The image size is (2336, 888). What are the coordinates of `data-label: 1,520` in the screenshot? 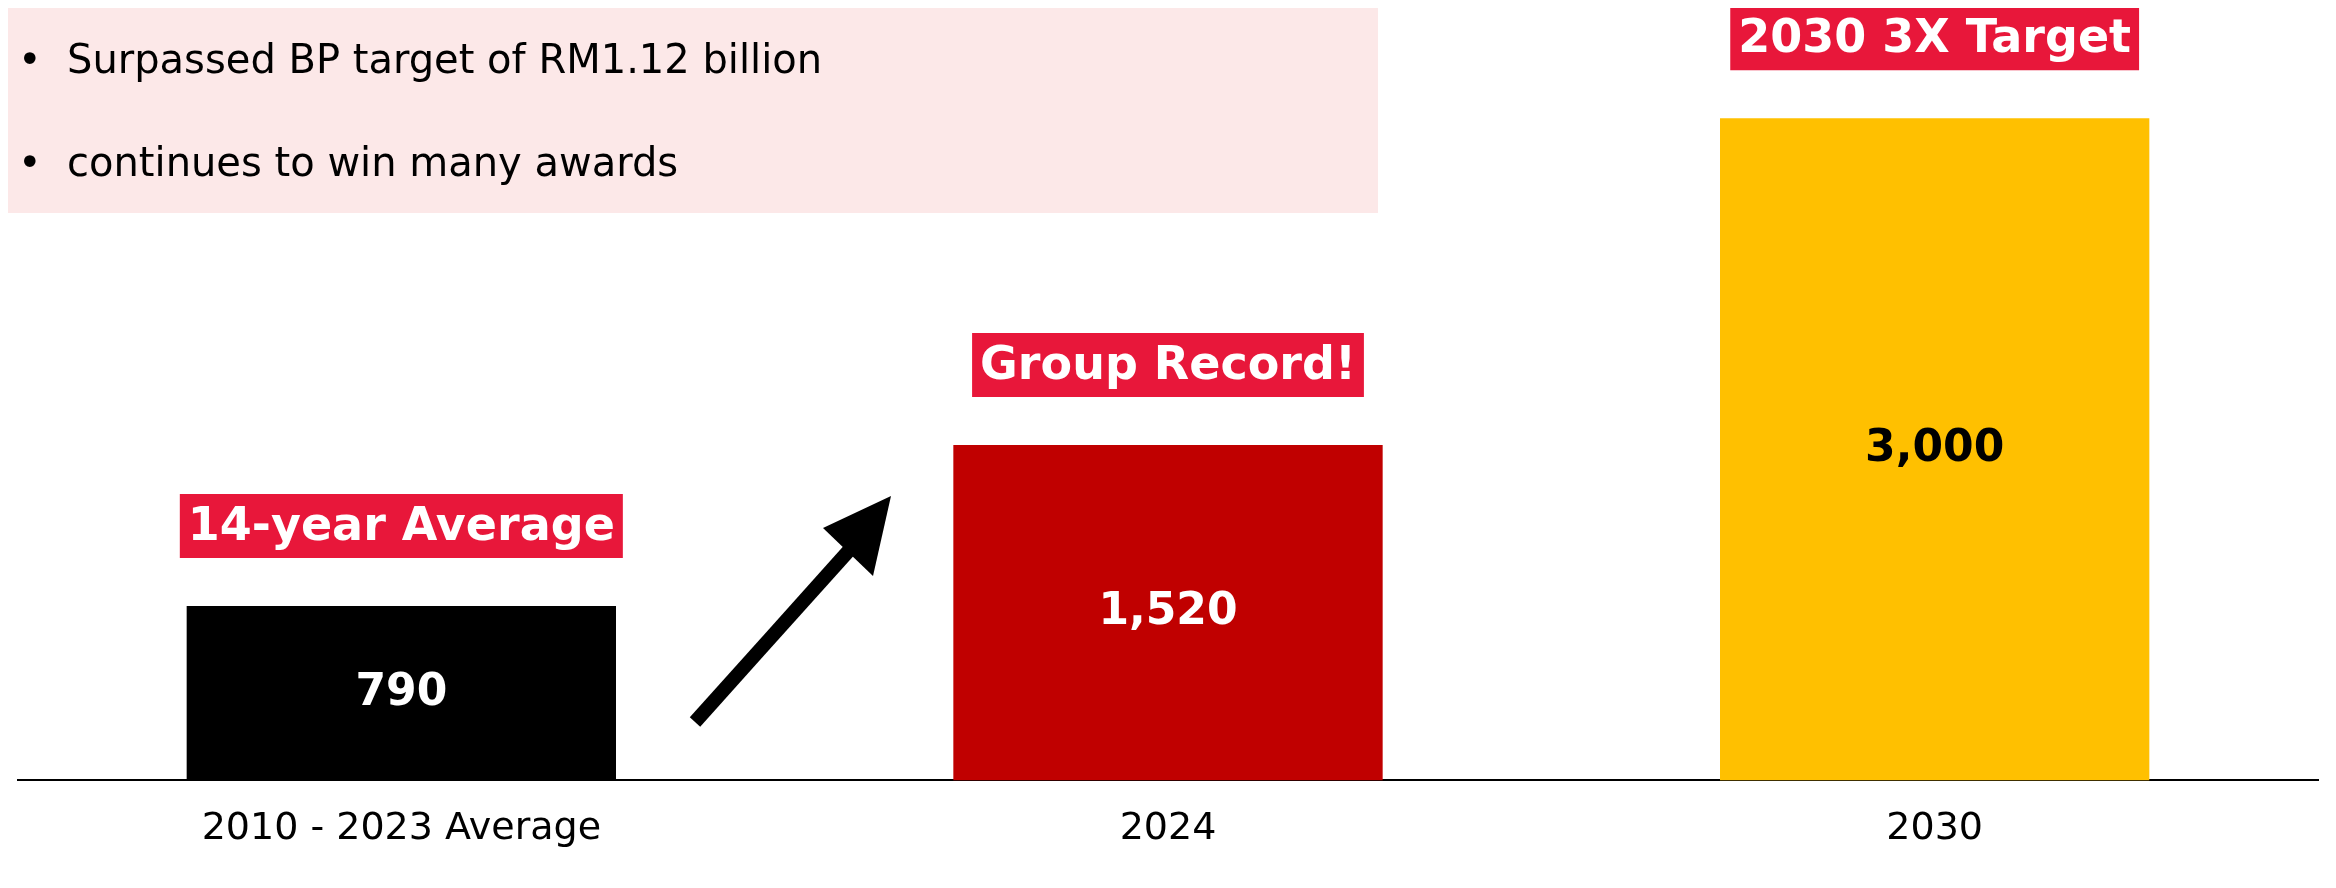 It's located at (1168, 609).